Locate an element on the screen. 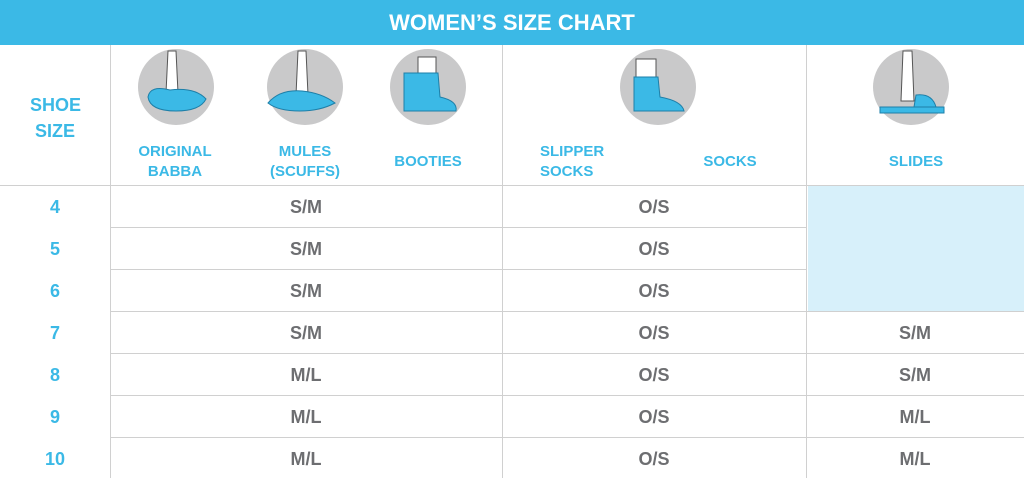 Image resolution: width=1024 pixels, height=478 pixels. shoe-size: 5 is located at coordinates (54, 249).